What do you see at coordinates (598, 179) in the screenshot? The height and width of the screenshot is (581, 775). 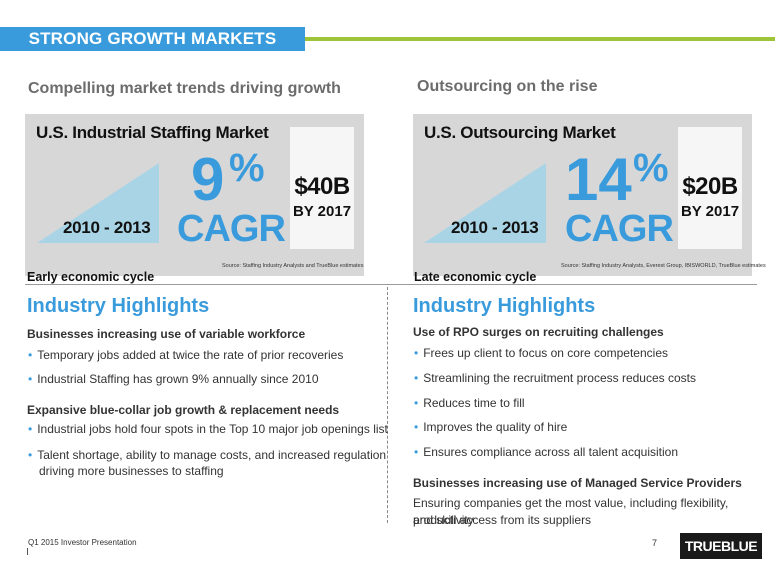 I see `right-percent-value: 14` at bounding box center [598, 179].